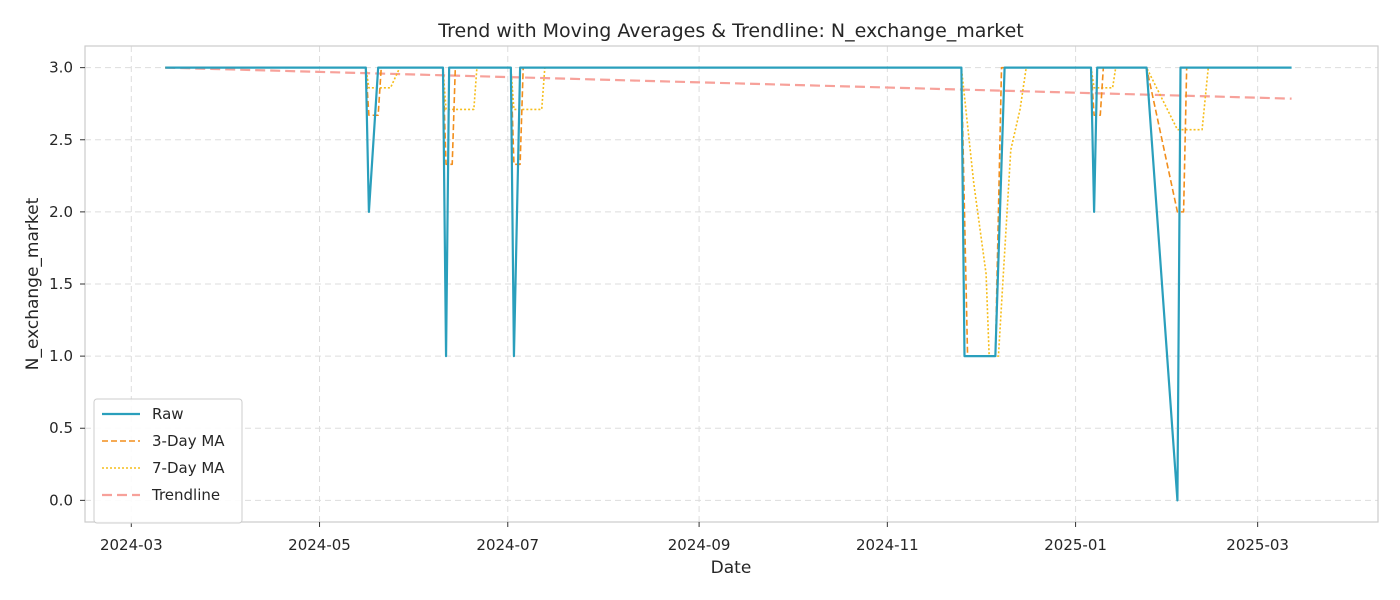 The width and height of the screenshot is (1400, 600). What do you see at coordinates (61, 284) in the screenshot?
I see `y-tick-label: 1.5` at bounding box center [61, 284].